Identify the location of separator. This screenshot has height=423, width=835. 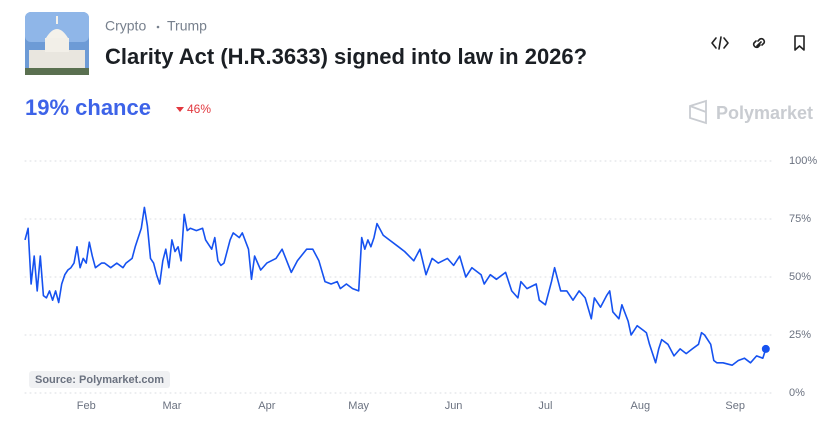
(158, 27).